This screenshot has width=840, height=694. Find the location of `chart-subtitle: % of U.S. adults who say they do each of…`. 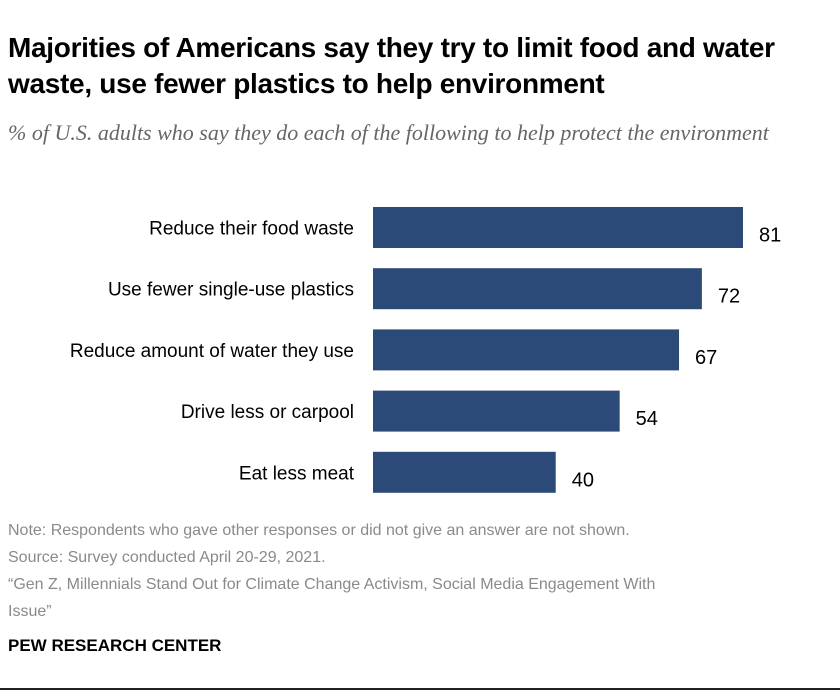

chart-subtitle: % of U.S. adults who say they do each of… is located at coordinates (388, 132).